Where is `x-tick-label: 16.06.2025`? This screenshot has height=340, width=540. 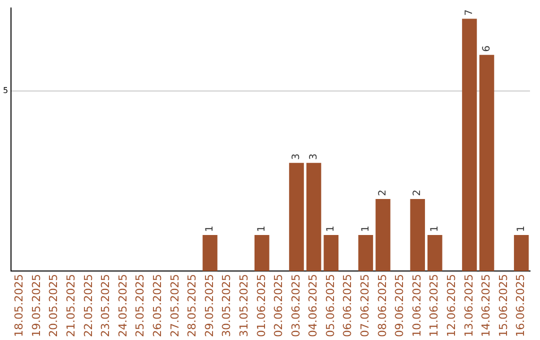 x-tick-label: 16.06.2025 is located at coordinates (521, 306).